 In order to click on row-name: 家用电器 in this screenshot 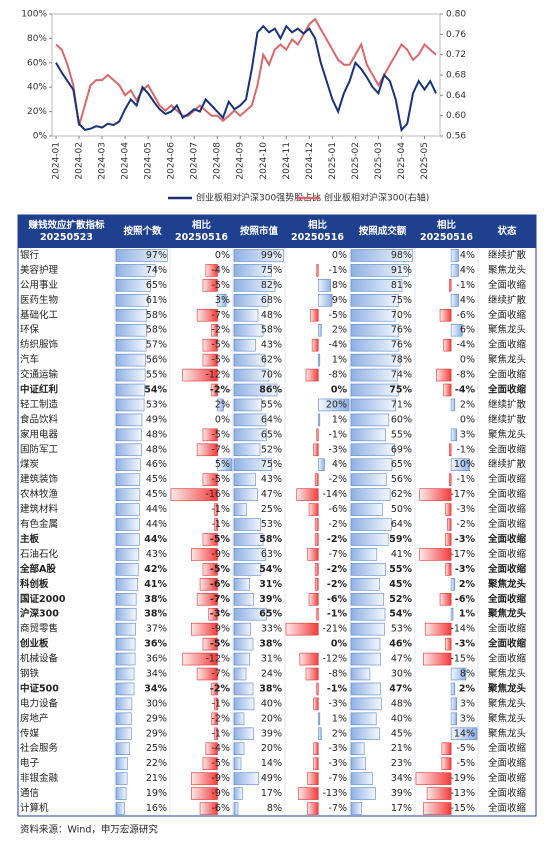, I will do `click(39, 434)`.